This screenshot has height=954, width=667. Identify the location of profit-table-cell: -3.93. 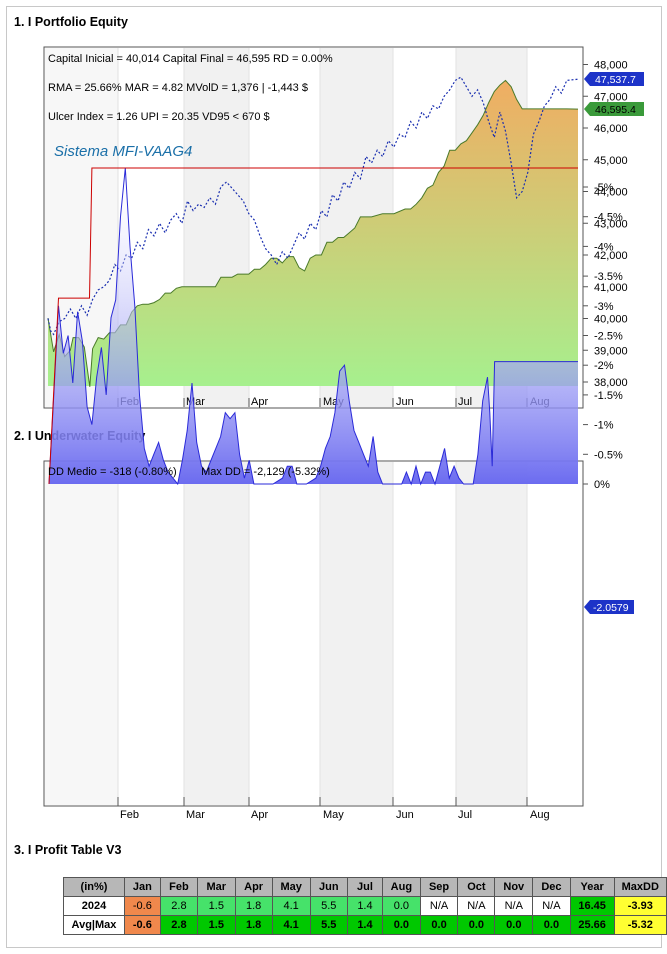
(640, 906).